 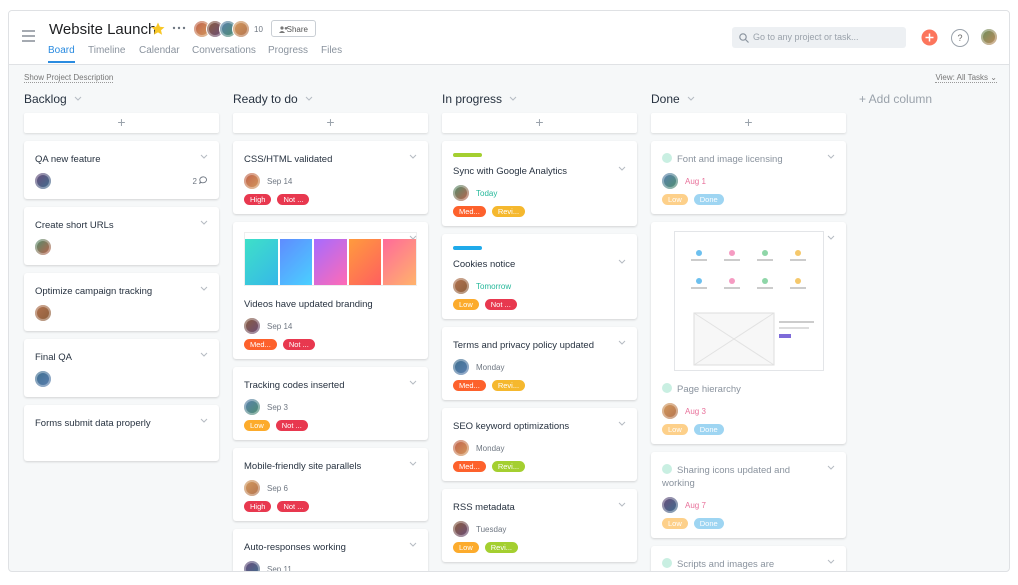 I want to click on task-card: QA new feature 2, so click(x=121, y=170).